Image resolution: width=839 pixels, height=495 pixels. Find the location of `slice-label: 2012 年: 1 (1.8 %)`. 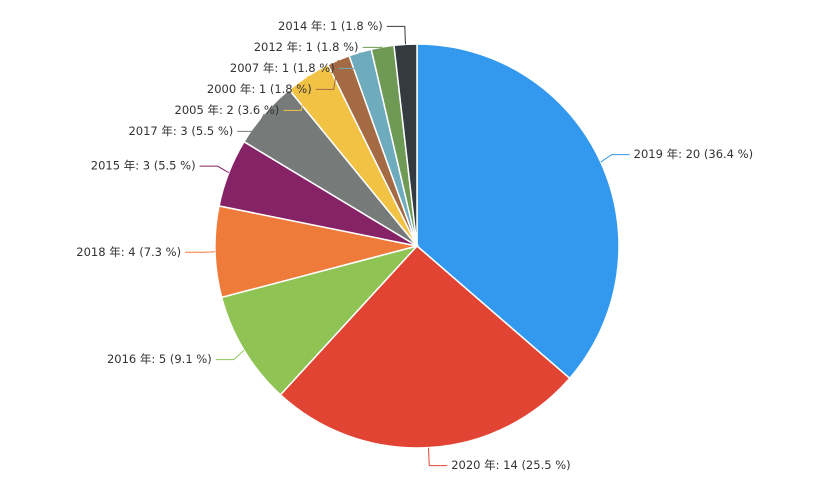

slice-label: 2012 年: 1 (1.8 %) is located at coordinates (306, 47).